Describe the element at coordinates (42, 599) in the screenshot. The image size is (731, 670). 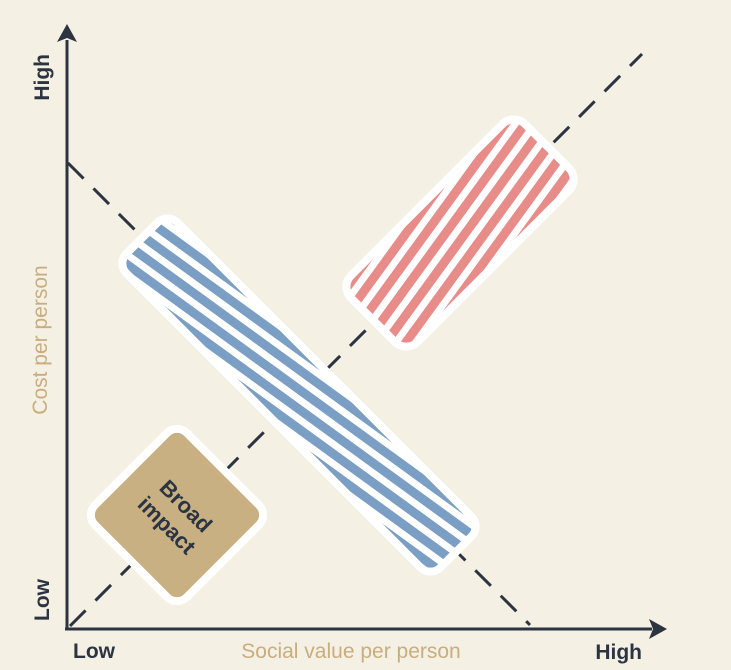
I see `y-axis-low-label: Low` at that location.